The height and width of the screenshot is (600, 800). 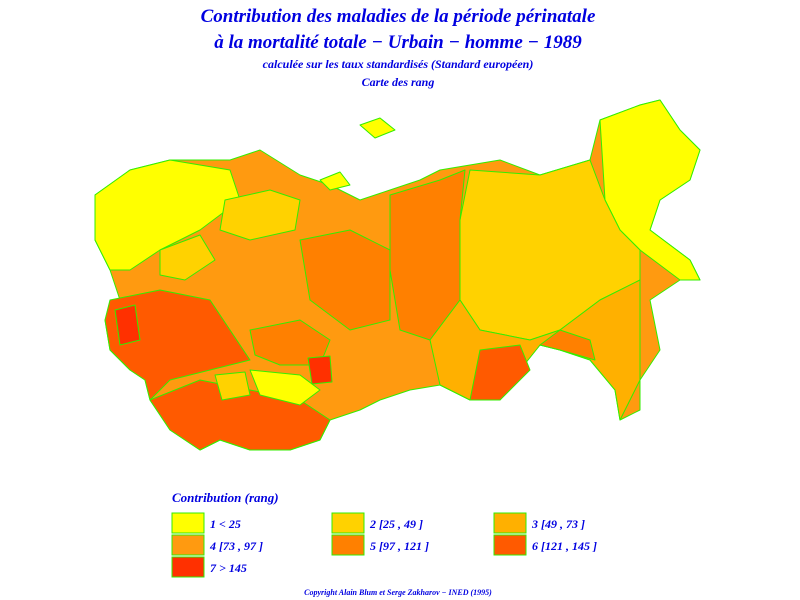 What do you see at coordinates (558, 524) in the screenshot?
I see `legend-label: 3 [49 , 73 ]` at bounding box center [558, 524].